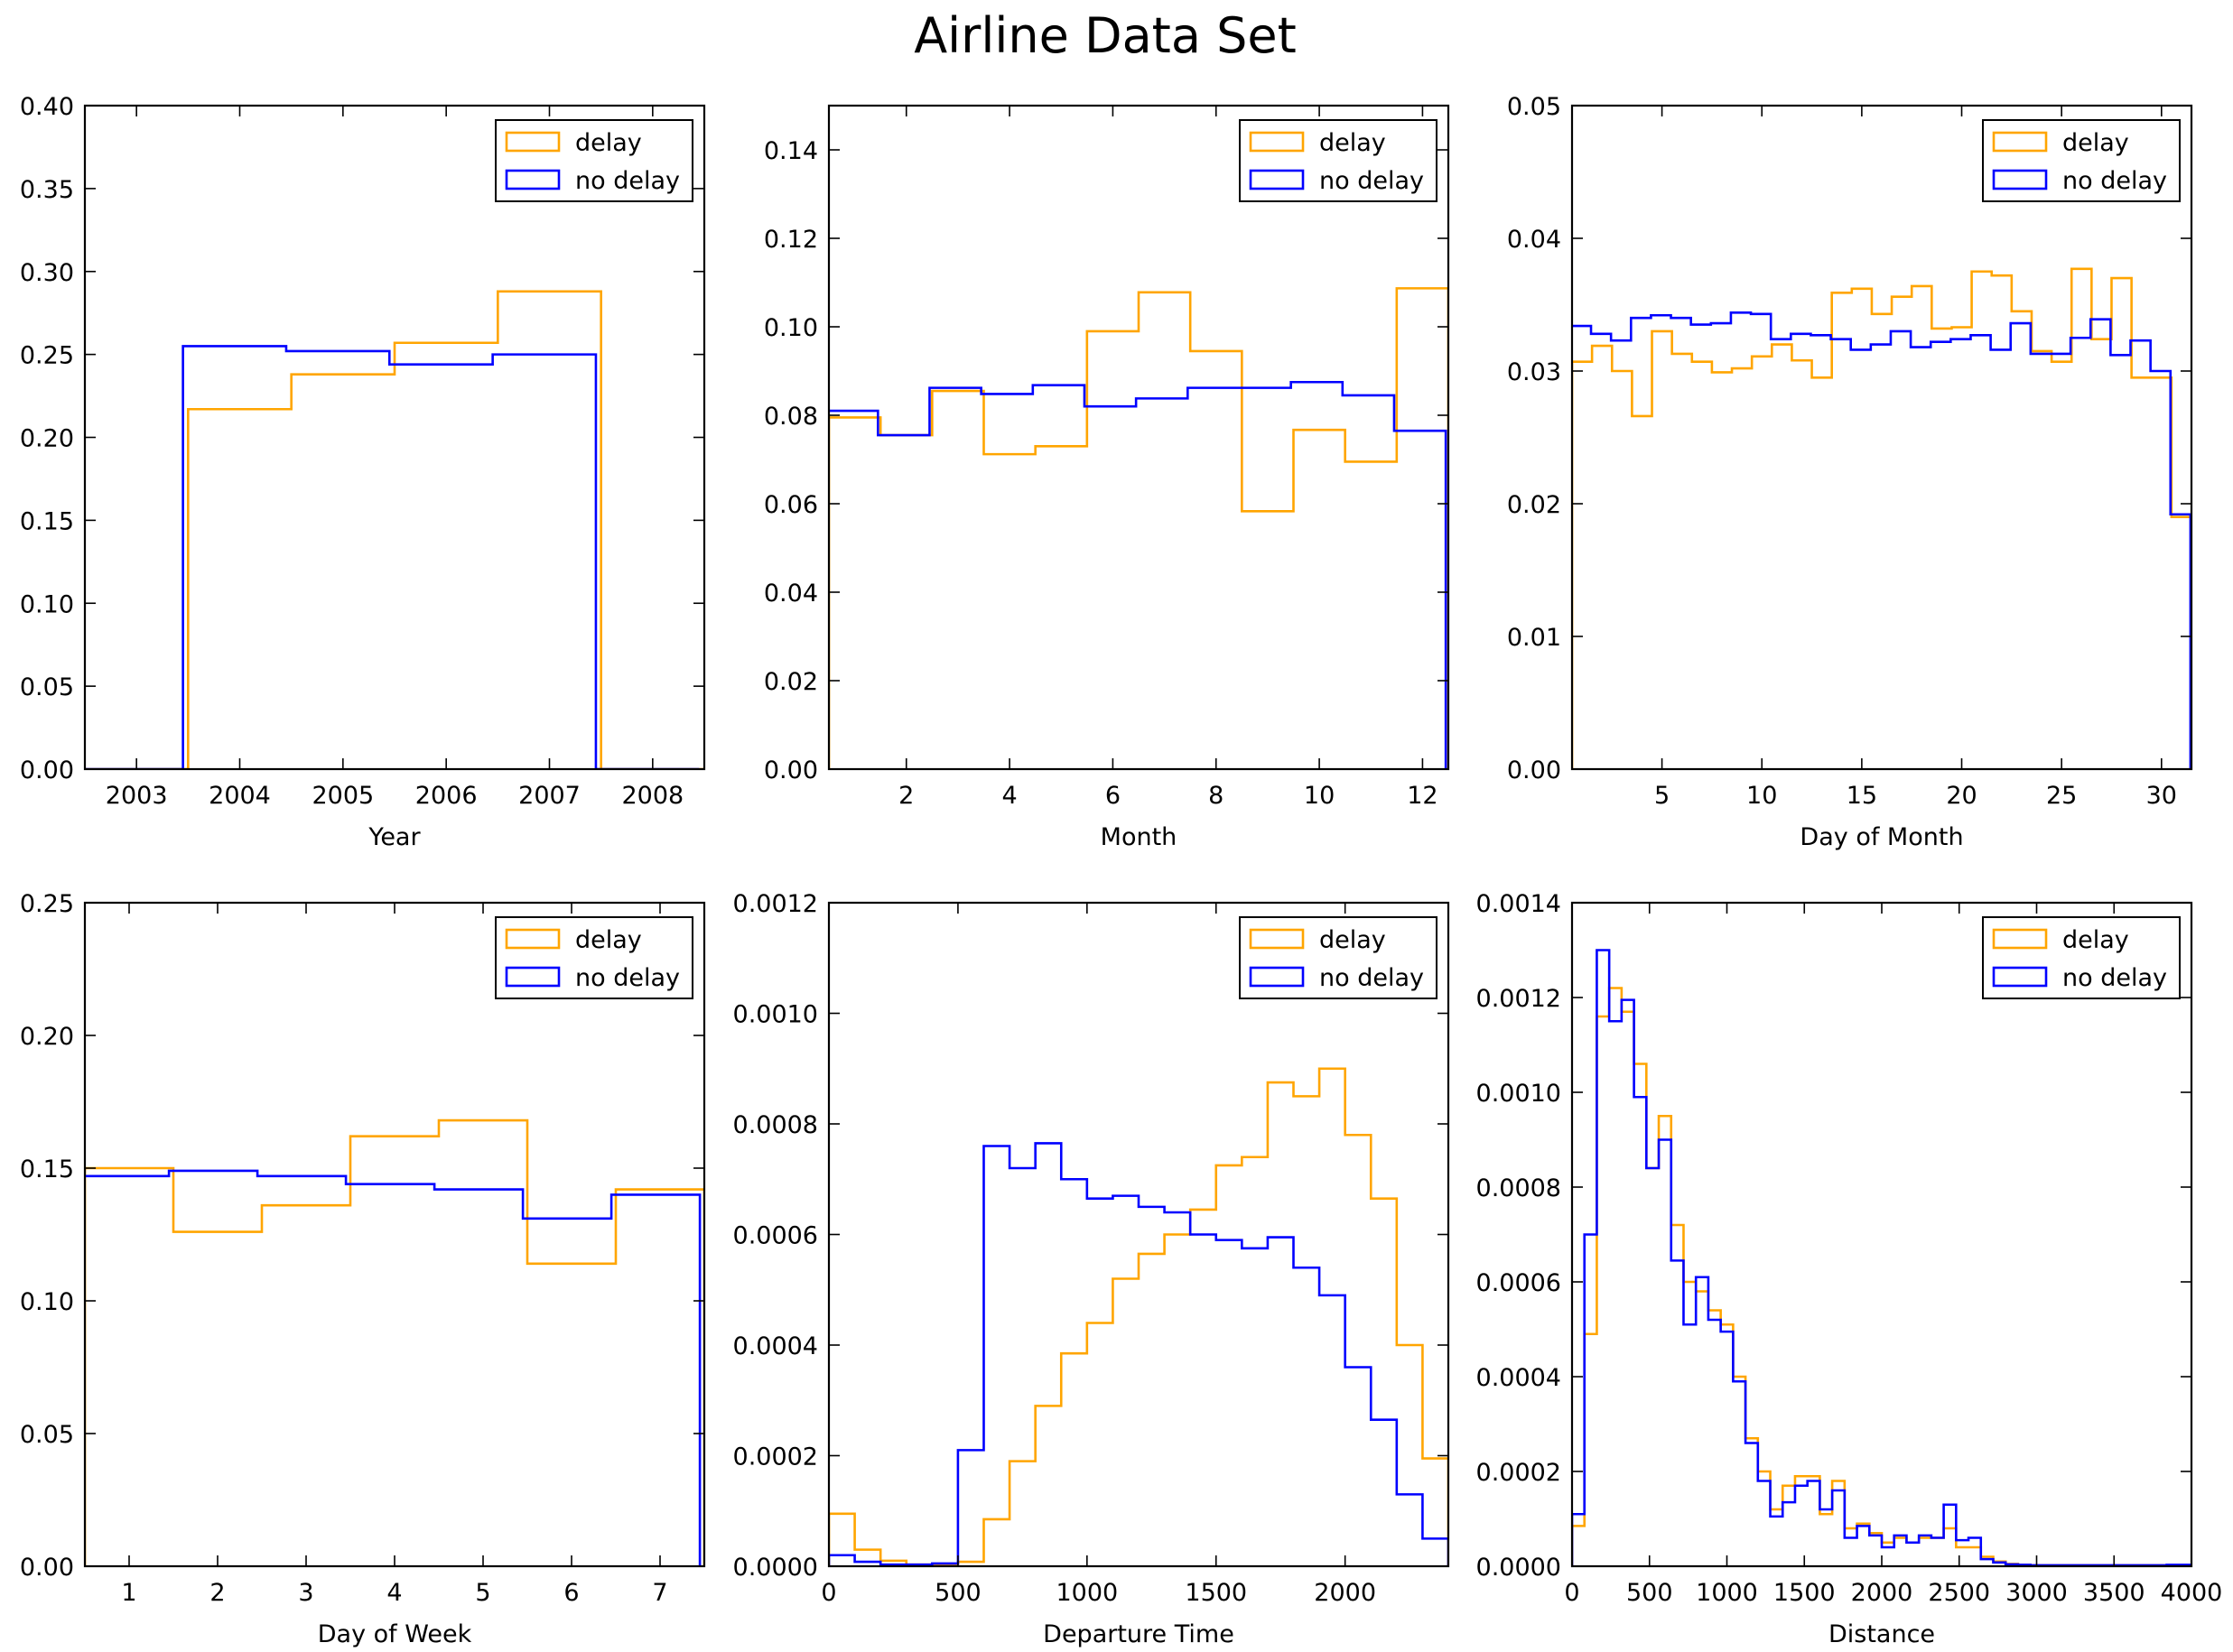 This screenshot has width=2233, height=1652. I want to click on y-tick-label: 0.02, so click(1534, 505).